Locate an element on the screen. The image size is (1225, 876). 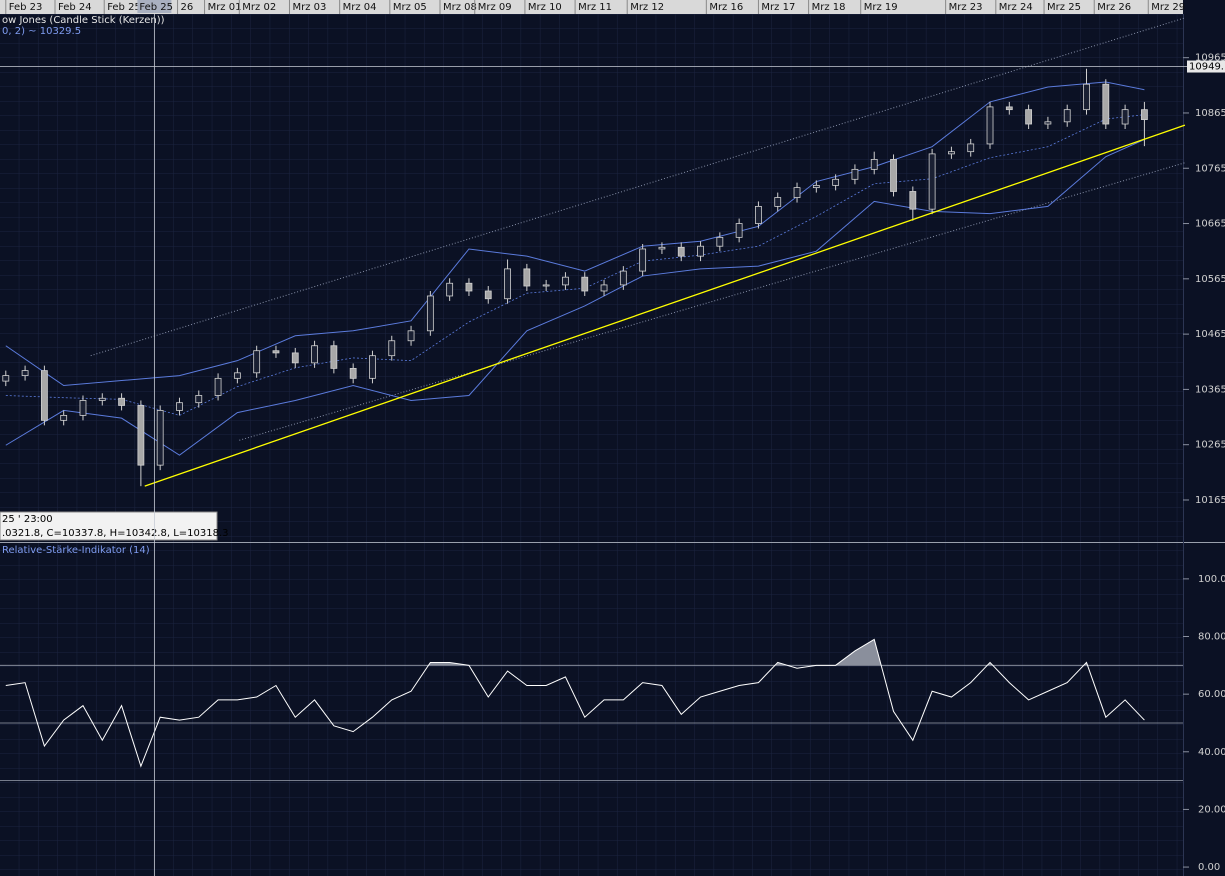
date-bar is located at coordinates (591, 7).